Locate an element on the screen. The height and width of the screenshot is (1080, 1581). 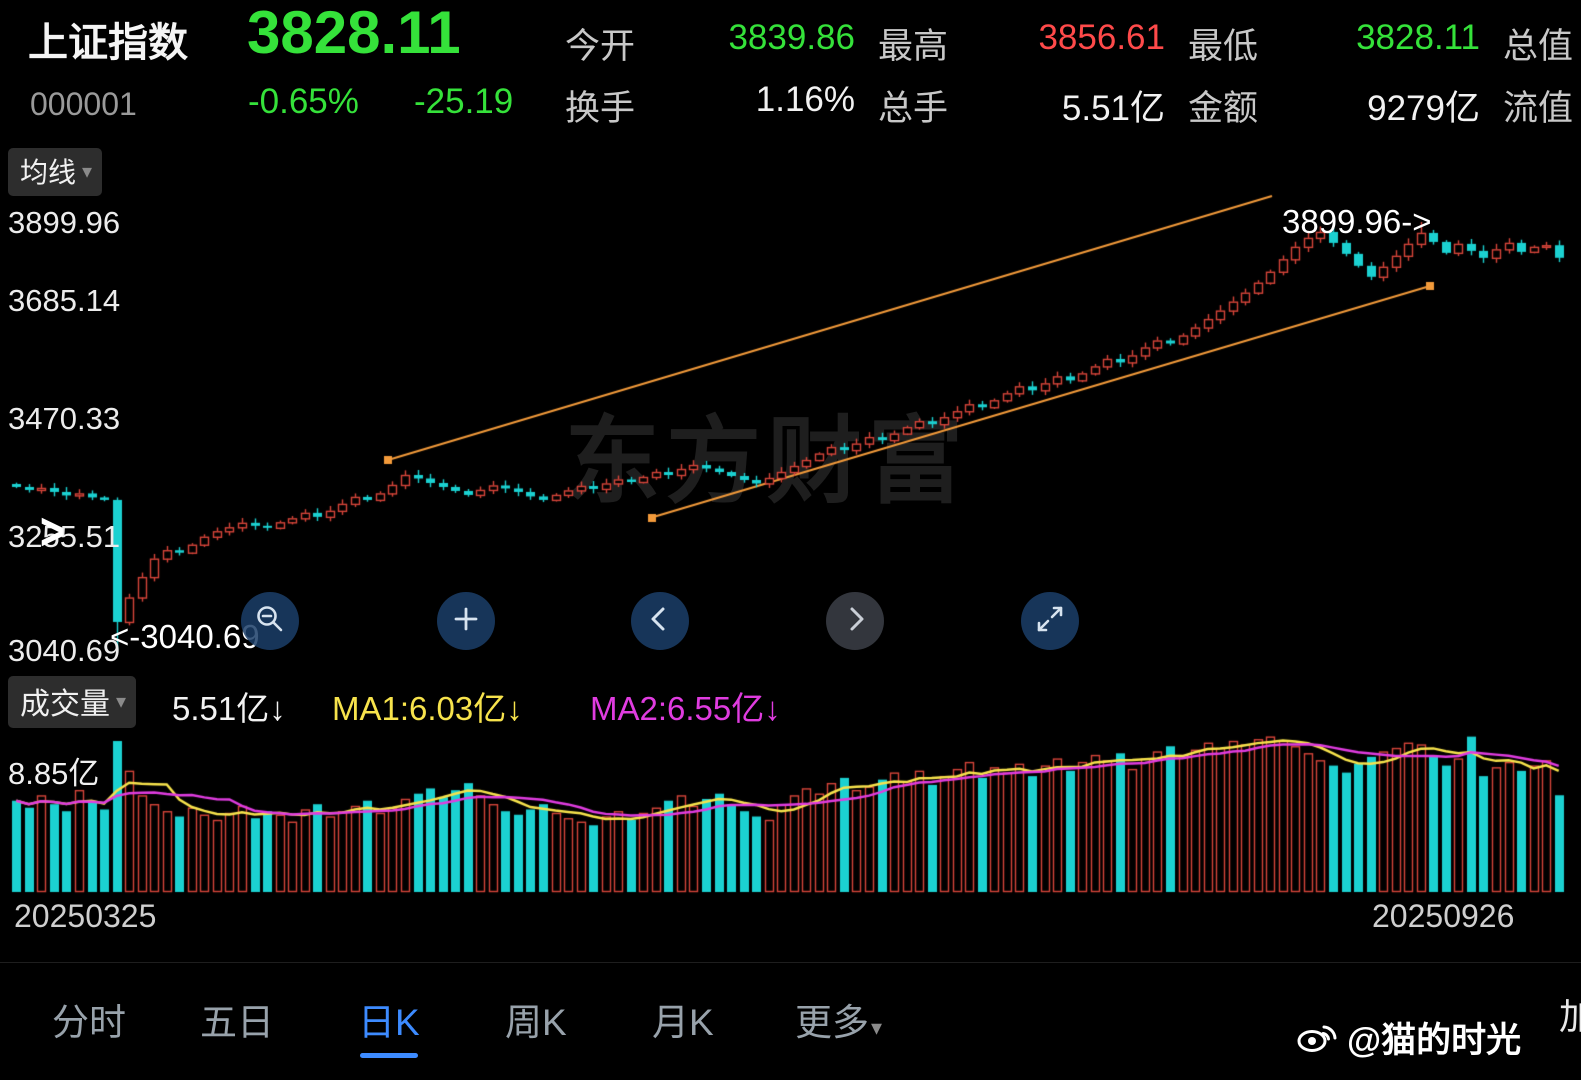
stat-label-low: 最低 is located at coordinates (1223, 46).